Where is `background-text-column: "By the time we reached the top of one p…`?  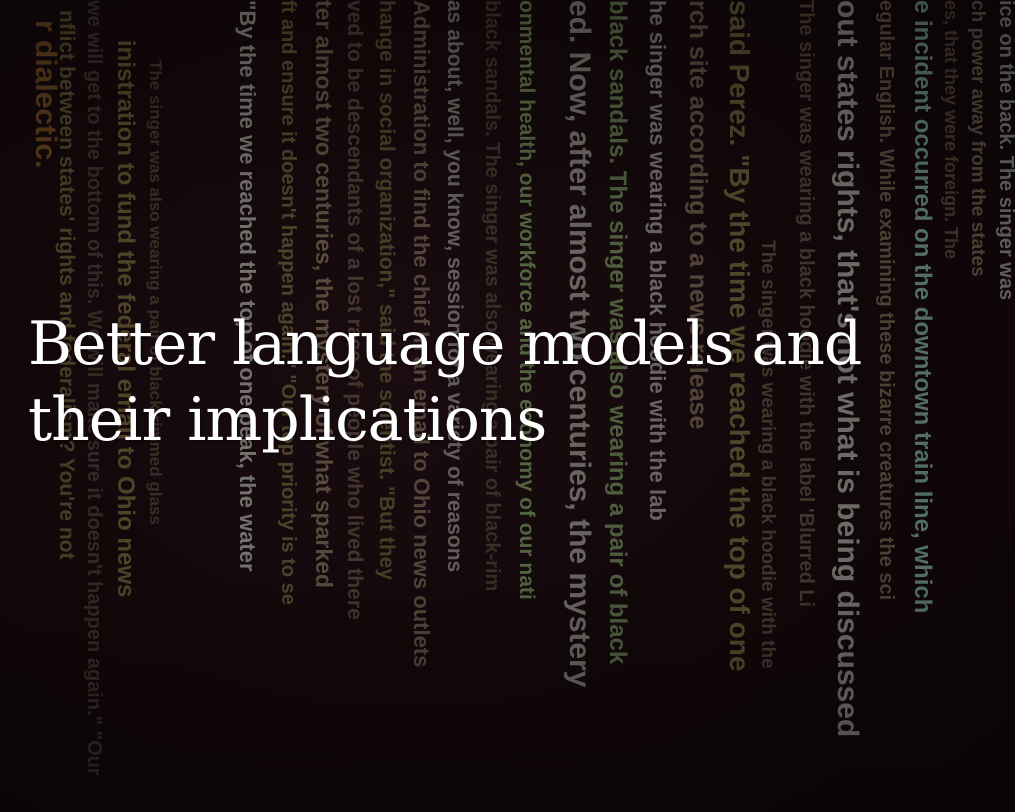
background-text-column: "By the time we reached the top of one p… is located at coordinates (247, 286).